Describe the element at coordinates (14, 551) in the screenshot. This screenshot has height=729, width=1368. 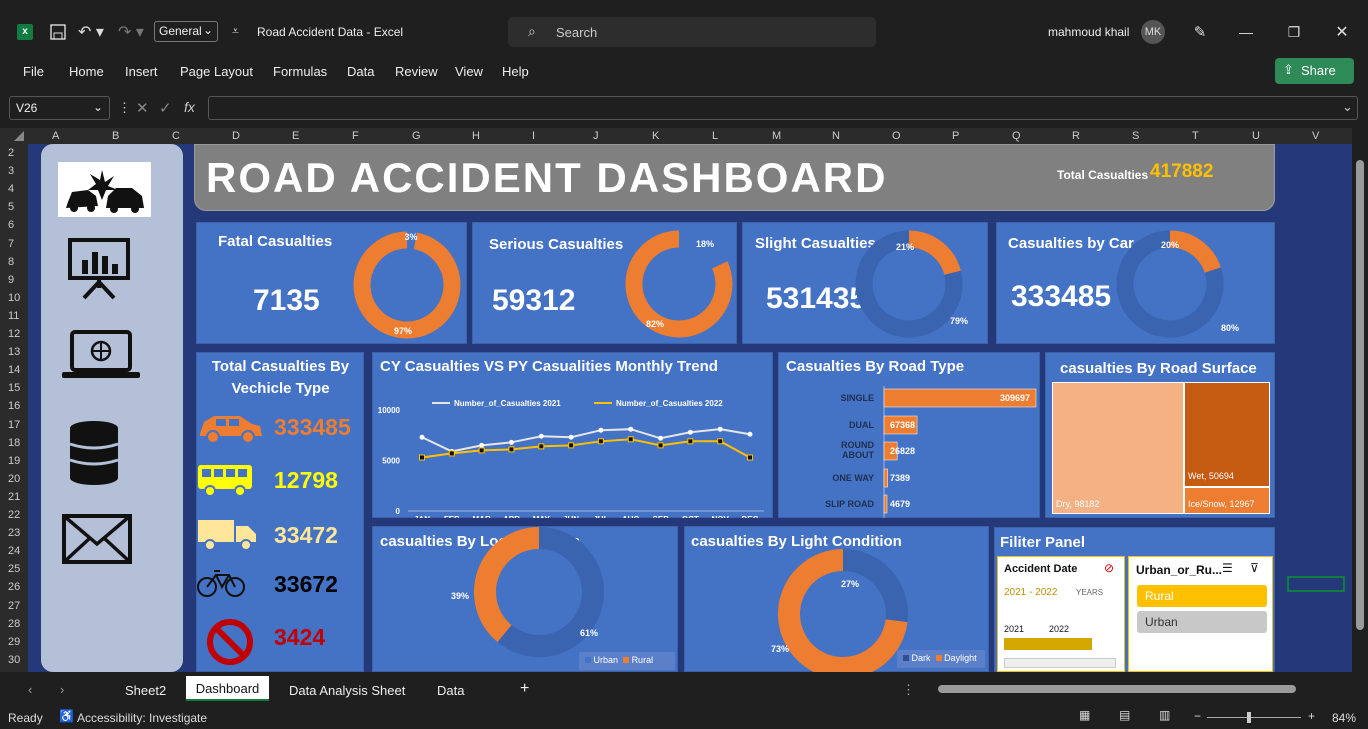
I see `row-header: 24` at that location.